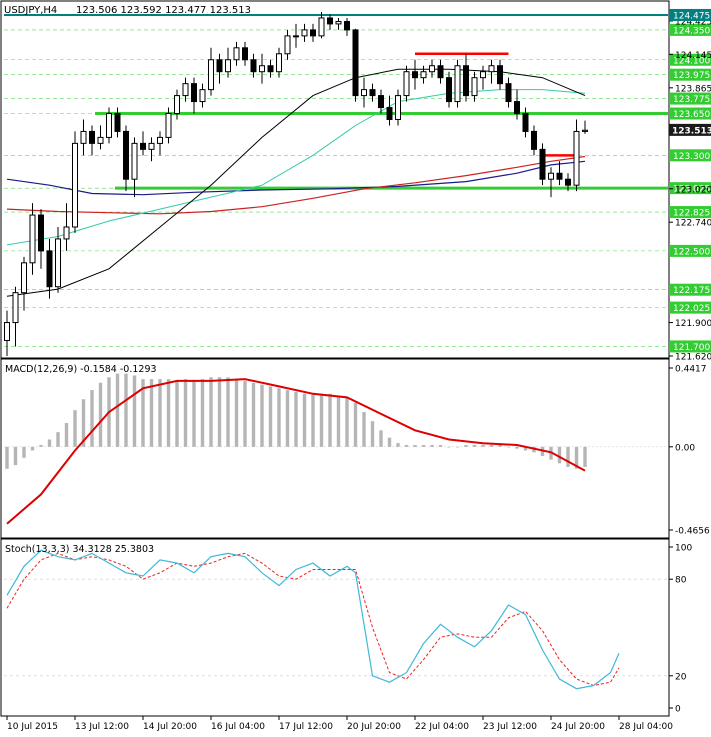 The image size is (711, 737). What do you see at coordinates (691, 252) in the screenshot?
I see `level-label: 122.500` at bounding box center [691, 252].